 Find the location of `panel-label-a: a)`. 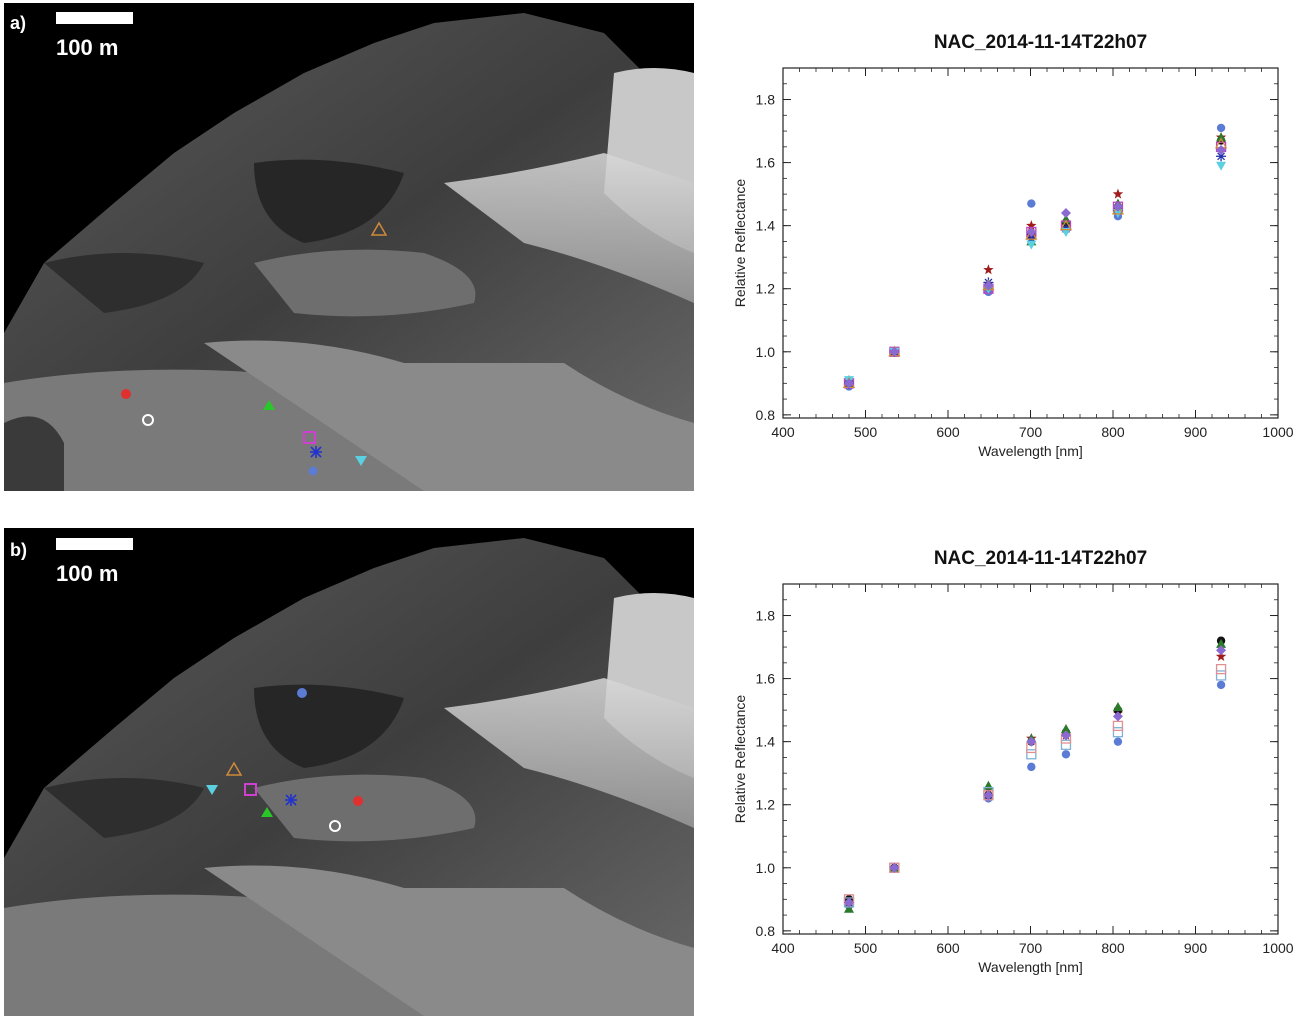

panel-label-a: a) is located at coordinates (18, 23).